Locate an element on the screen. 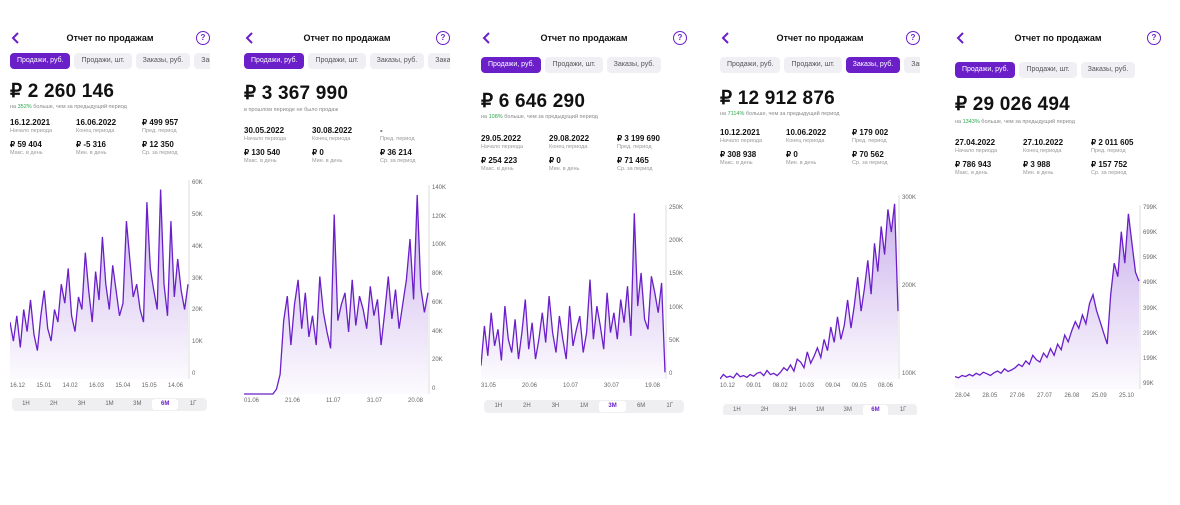  x-tick-label: 27.06 is located at coordinates (1017, 396).